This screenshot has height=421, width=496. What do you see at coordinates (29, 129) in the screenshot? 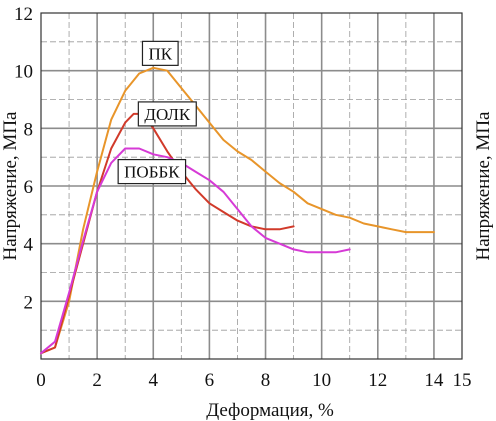
I see `y-tick-label: 8` at bounding box center [29, 129].